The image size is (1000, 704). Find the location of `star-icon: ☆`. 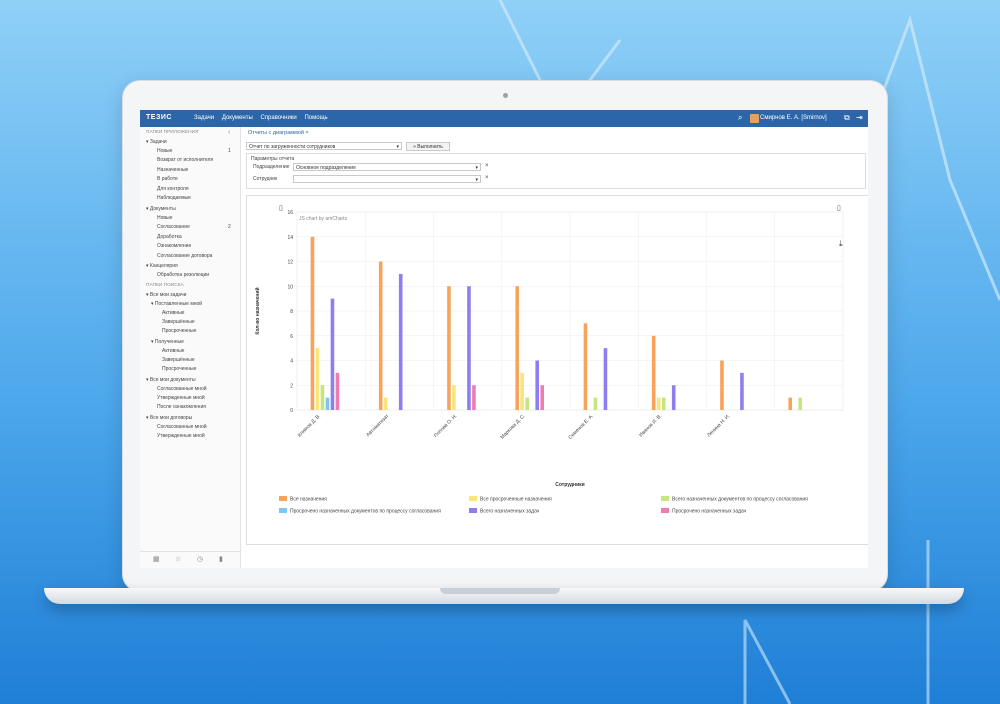

star-icon: ☆ is located at coordinates (178, 559).